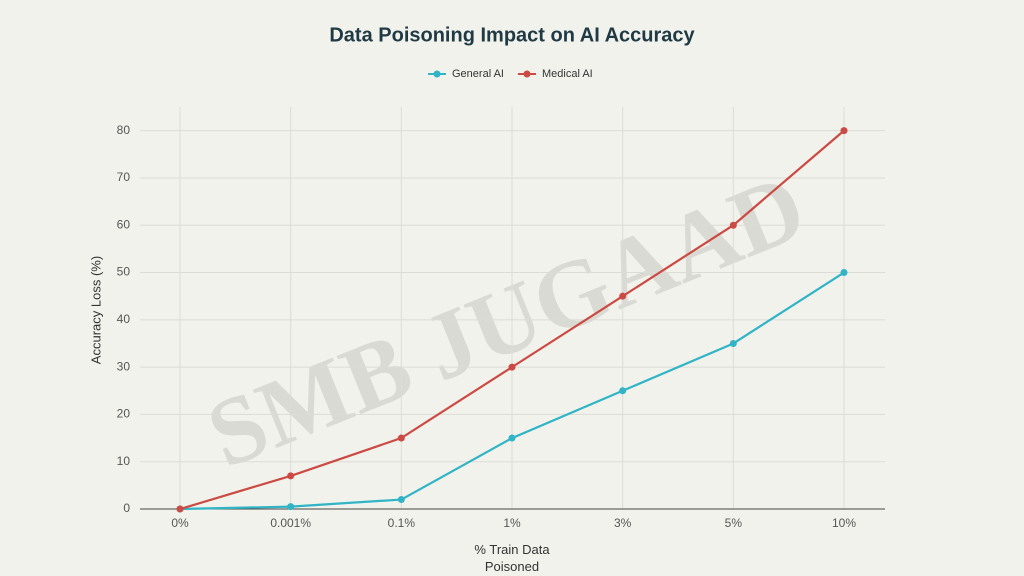  Describe the element at coordinates (124, 319) in the screenshot. I see `y-tick-label: 40` at that location.